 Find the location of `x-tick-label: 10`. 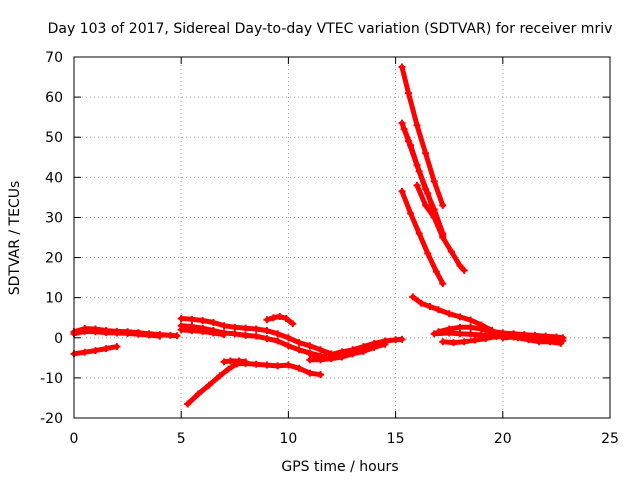

x-tick-label: 10 is located at coordinates (288, 439).